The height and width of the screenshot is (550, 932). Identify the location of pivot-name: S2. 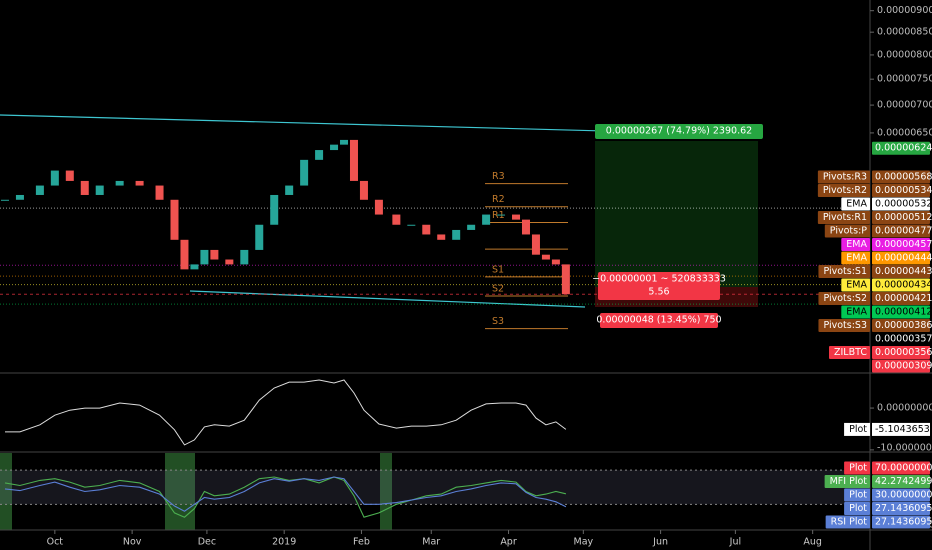
(498, 289).